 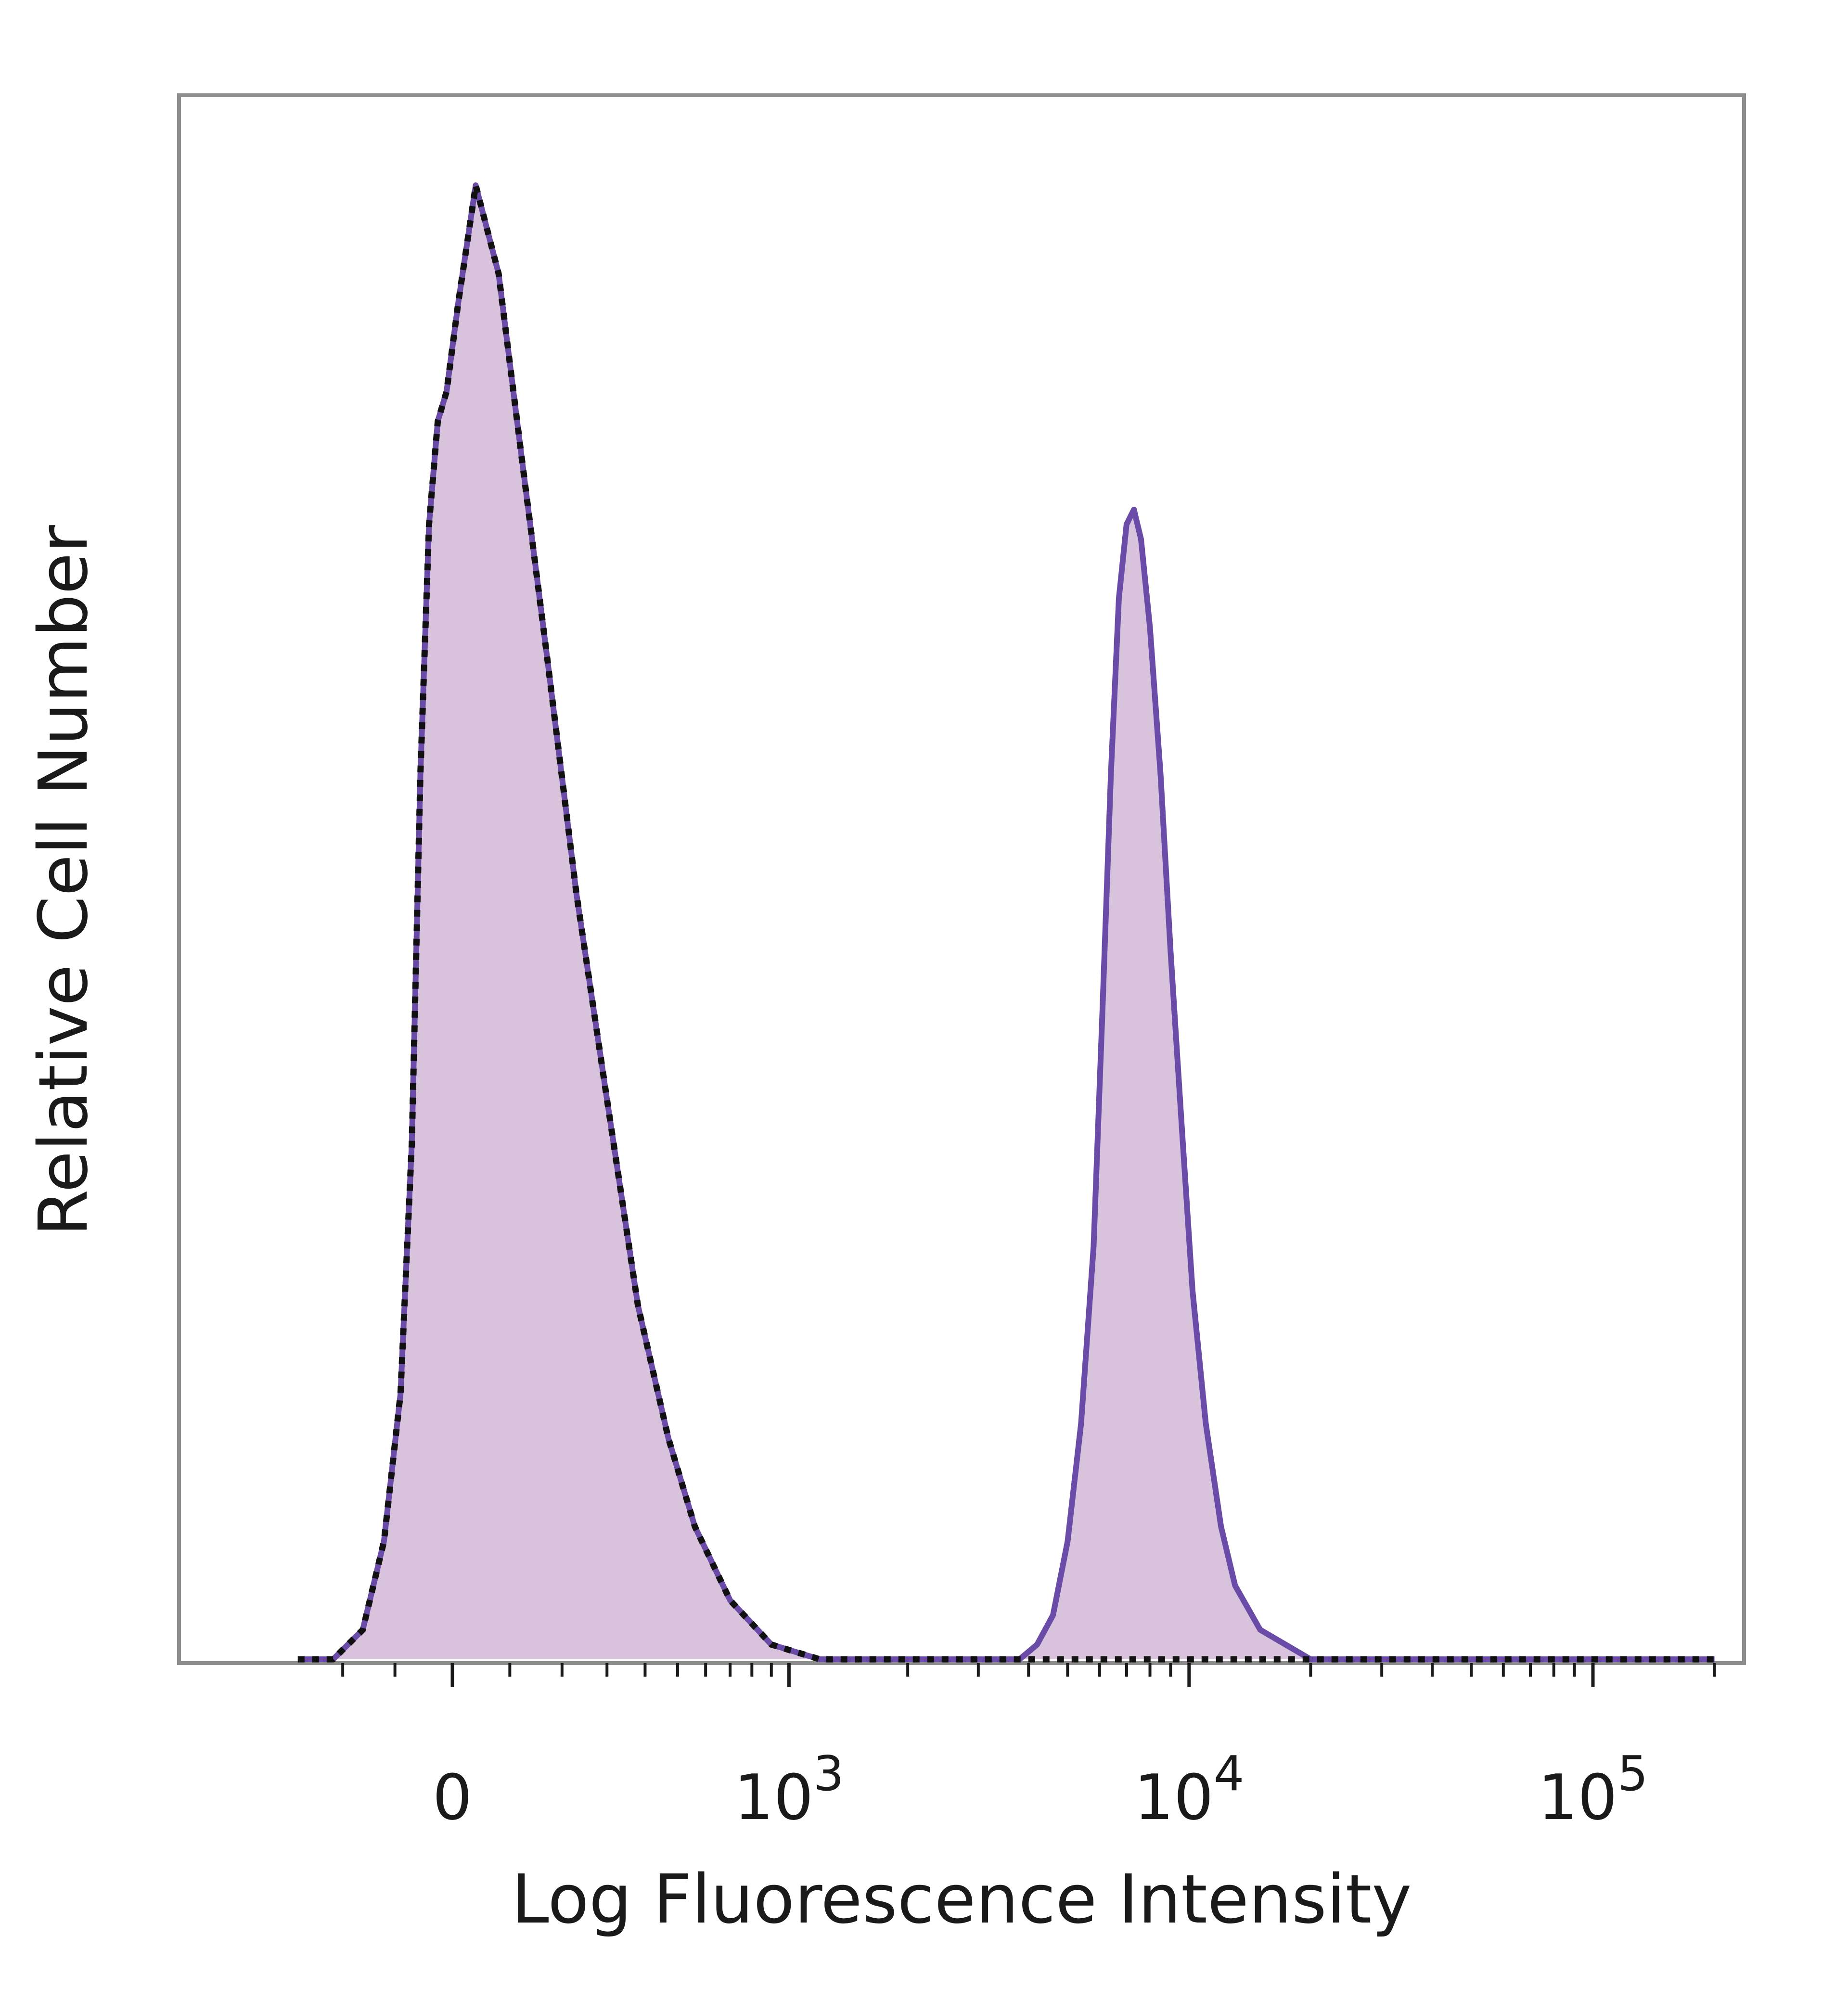 I want to click on x-tick-label: 10⁴, so click(x=1189, y=1789).